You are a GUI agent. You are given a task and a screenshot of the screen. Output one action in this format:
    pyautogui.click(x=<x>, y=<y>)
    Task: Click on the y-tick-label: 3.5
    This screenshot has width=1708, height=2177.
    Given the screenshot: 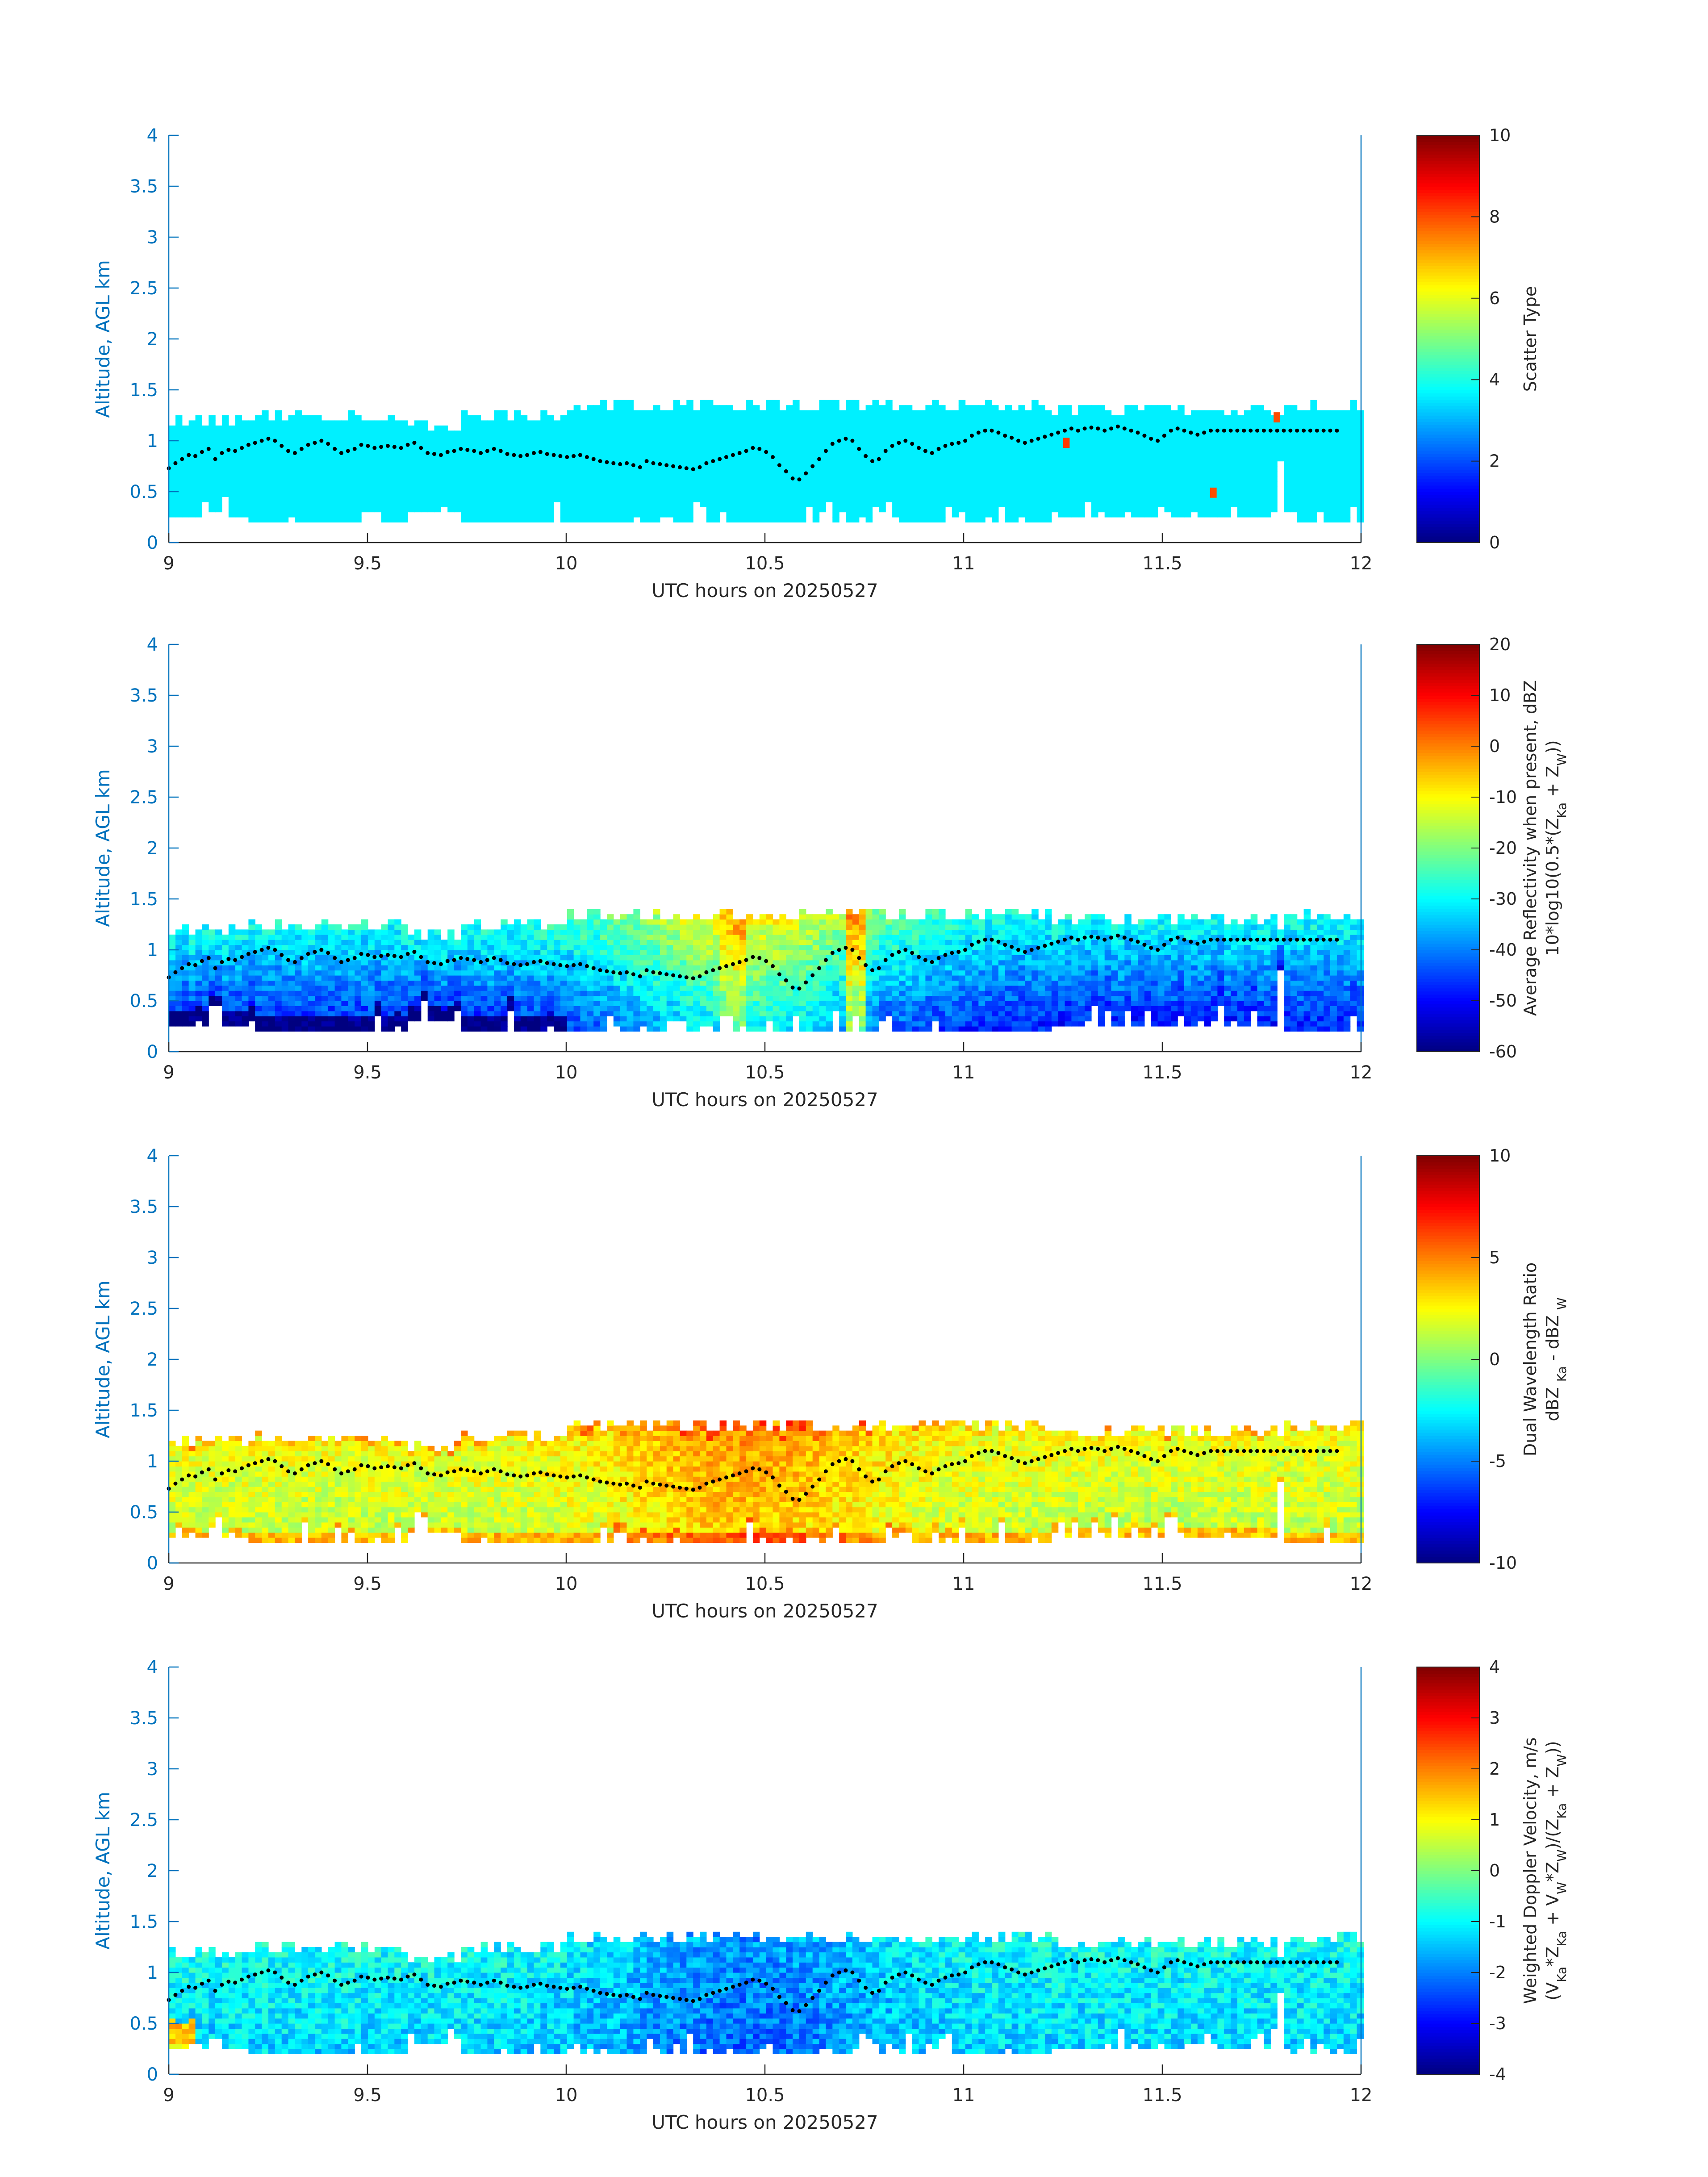 What is the action you would take?
    pyautogui.click(x=143, y=186)
    